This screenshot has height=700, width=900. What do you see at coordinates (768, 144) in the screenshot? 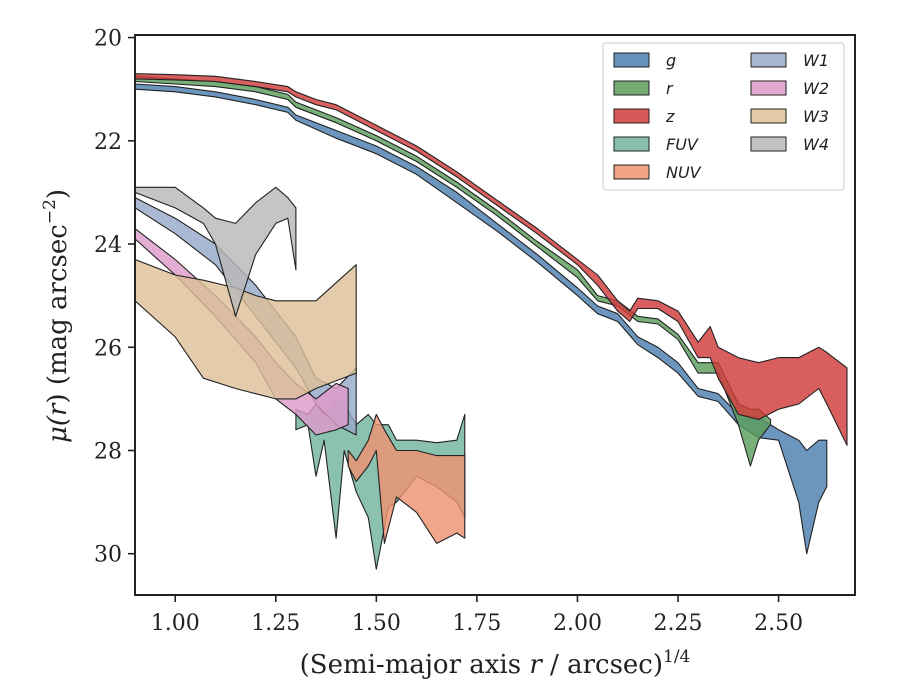
I see `legend-swatch-w4` at bounding box center [768, 144].